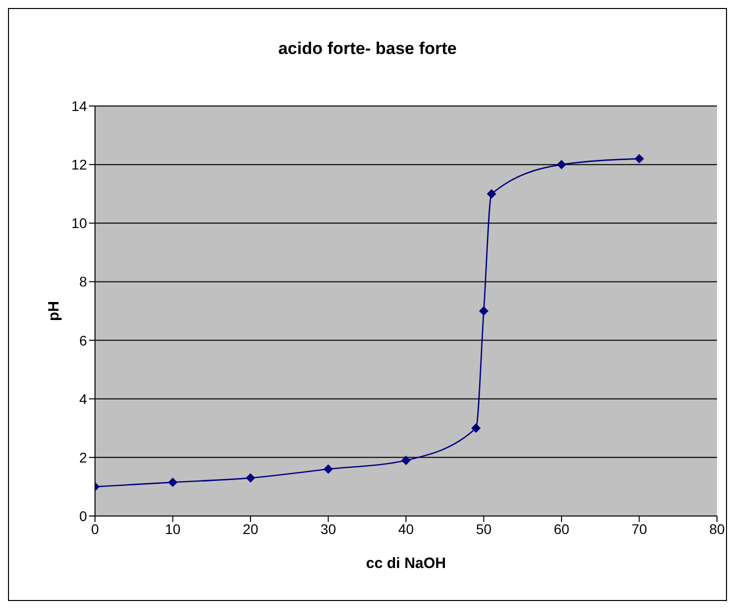  Describe the element at coordinates (484, 528) in the screenshot. I see `x-tick-label: 50` at that location.